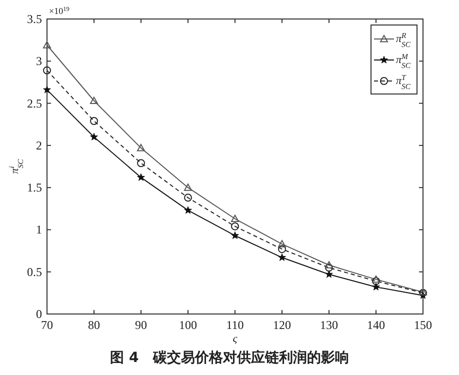  Describe the element at coordinates (34, 103) in the screenshot. I see `y-tick-label: 2.5` at that location.